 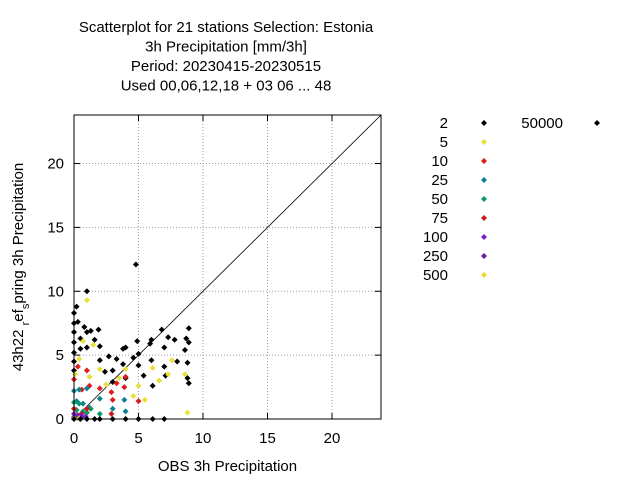 What do you see at coordinates (435, 256) in the screenshot?
I see `legend-label-250: 250` at bounding box center [435, 256].